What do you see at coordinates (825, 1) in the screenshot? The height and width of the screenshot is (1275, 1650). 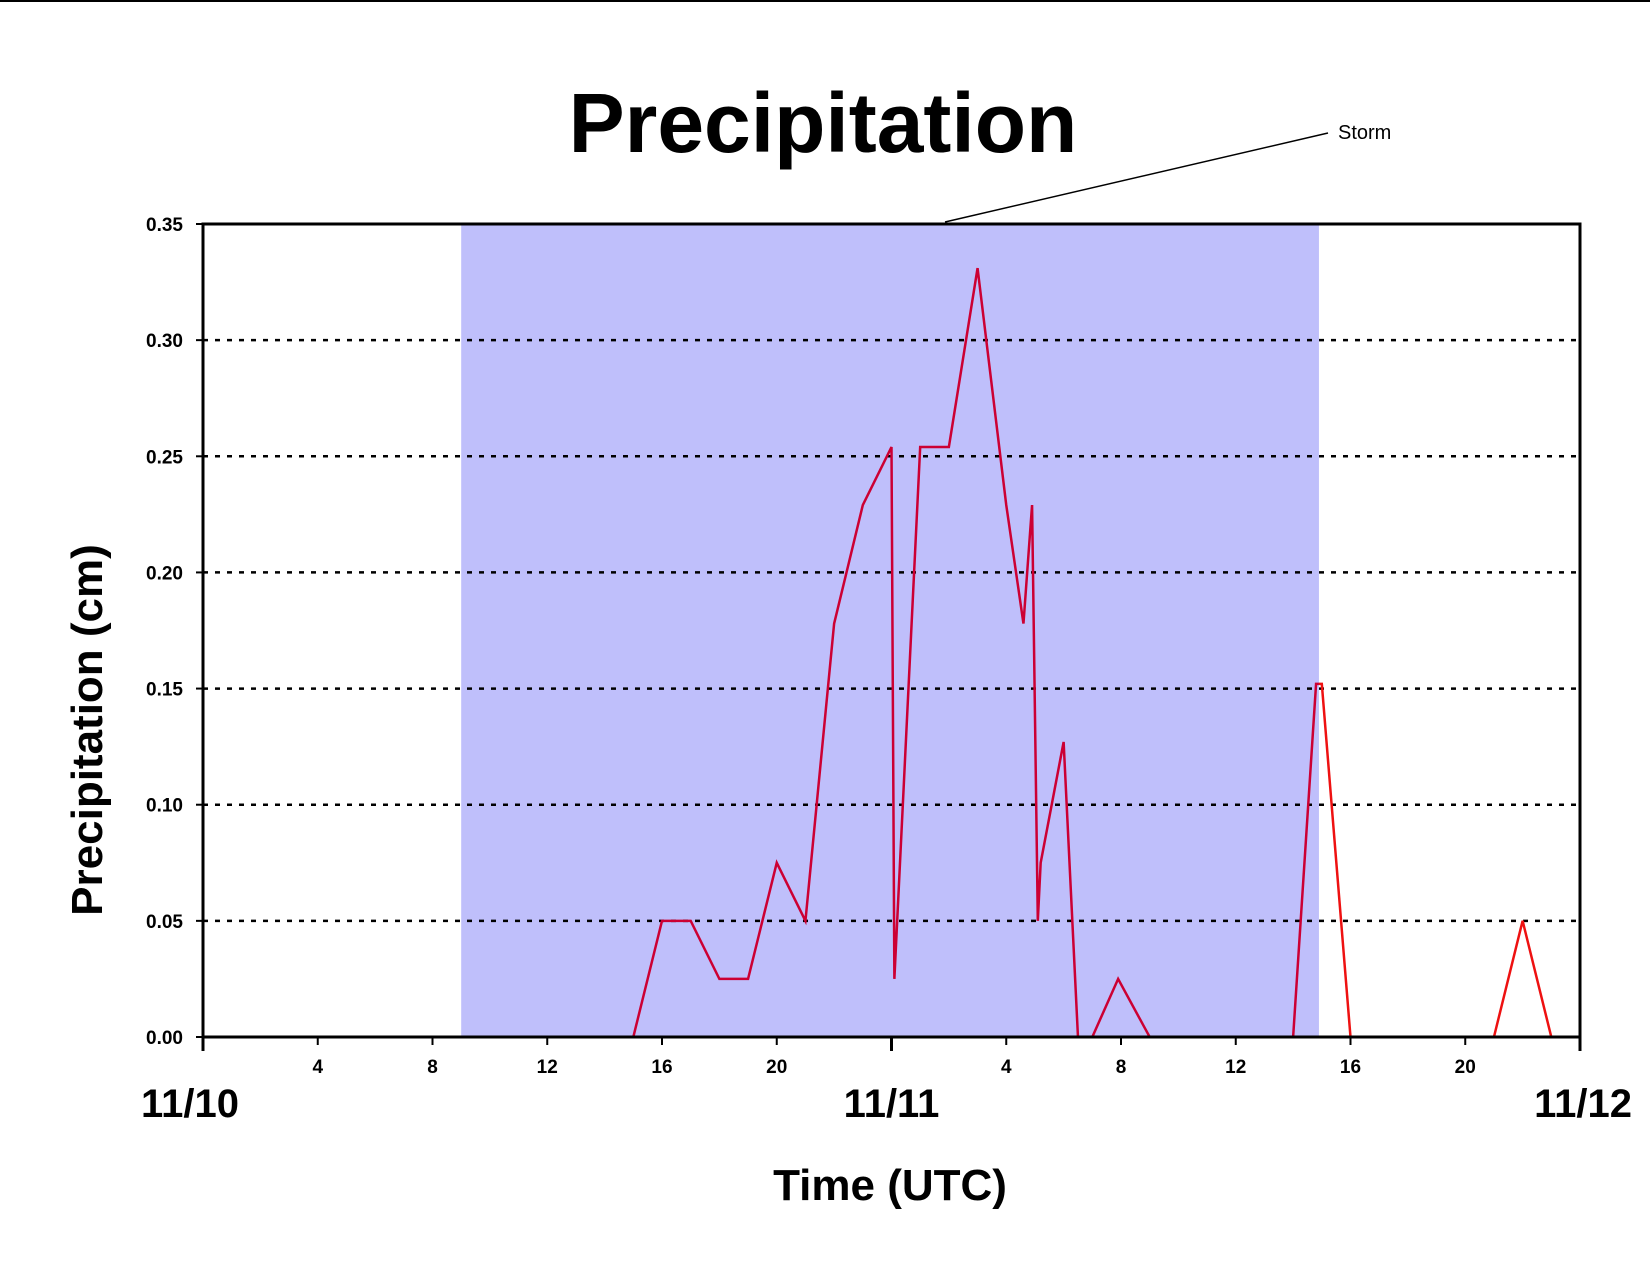 I see `top-border-line` at bounding box center [825, 1].